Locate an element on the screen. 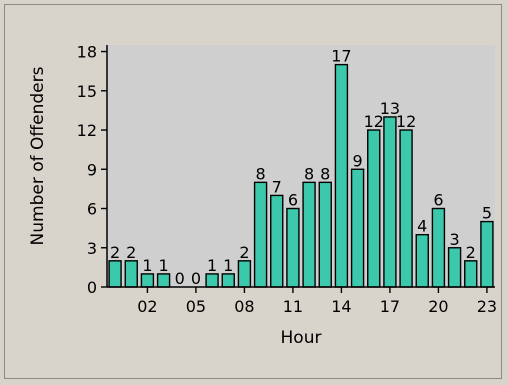 Image resolution: width=508 pixels, height=385 pixels. data-label-hour-6: 1 is located at coordinates (212, 265).